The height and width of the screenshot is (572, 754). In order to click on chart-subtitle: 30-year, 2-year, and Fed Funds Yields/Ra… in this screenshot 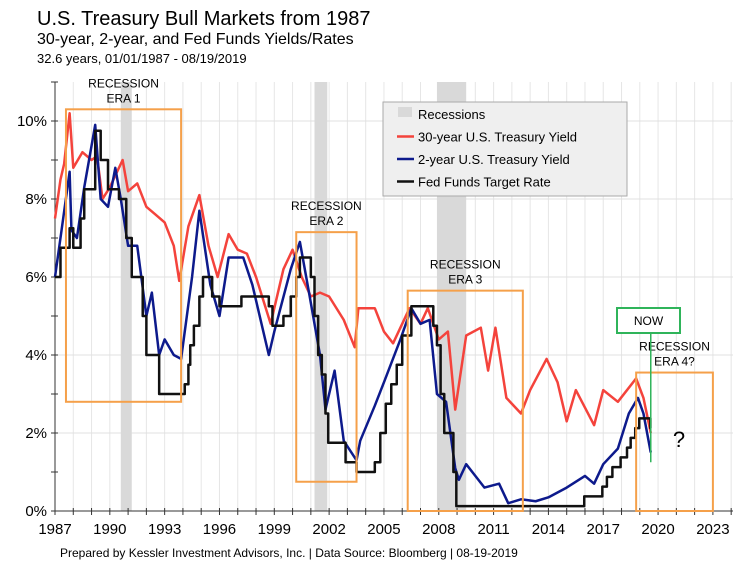, I will do `click(195, 39)`.